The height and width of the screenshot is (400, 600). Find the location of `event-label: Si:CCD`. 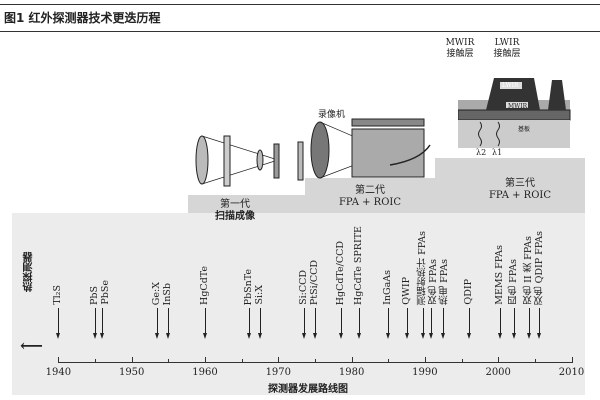

event-label: Si:CCD is located at coordinates (303, 287).